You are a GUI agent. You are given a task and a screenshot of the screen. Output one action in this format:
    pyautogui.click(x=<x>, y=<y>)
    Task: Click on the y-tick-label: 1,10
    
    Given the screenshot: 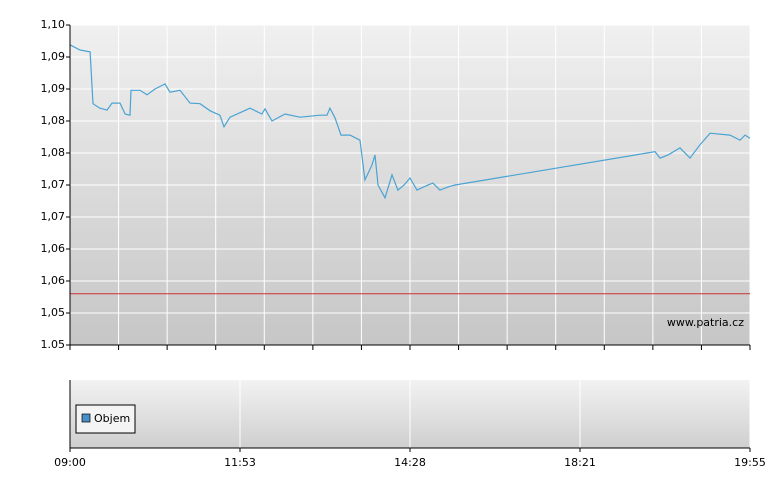 What is the action you would take?
    pyautogui.click(x=53, y=24)
    